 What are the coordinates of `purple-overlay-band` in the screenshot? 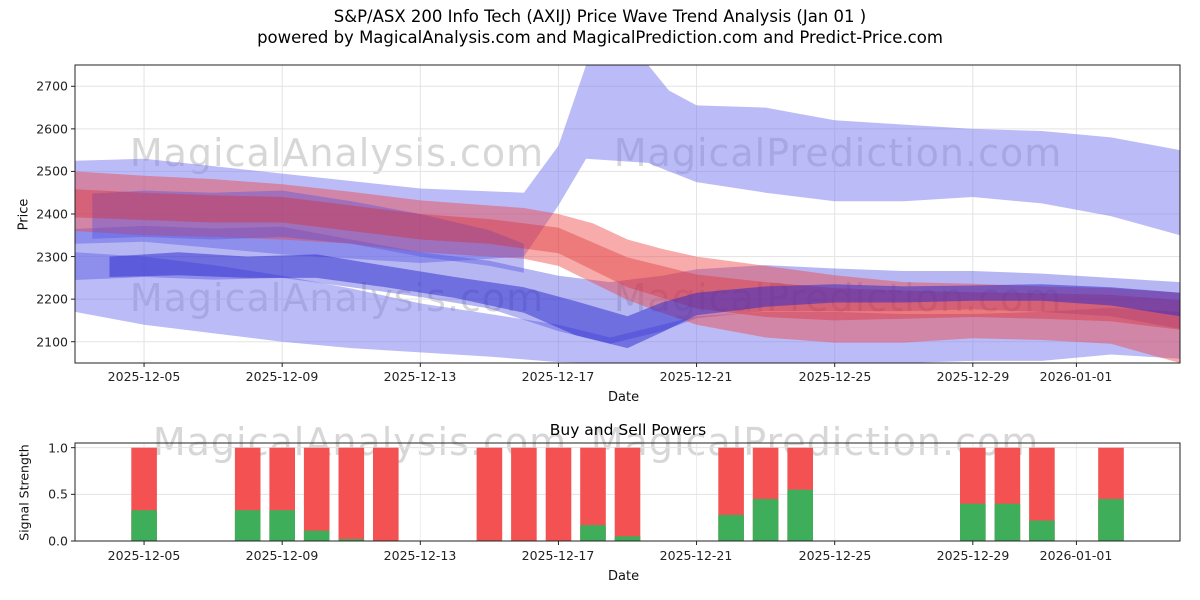 It's located at (308, 231).